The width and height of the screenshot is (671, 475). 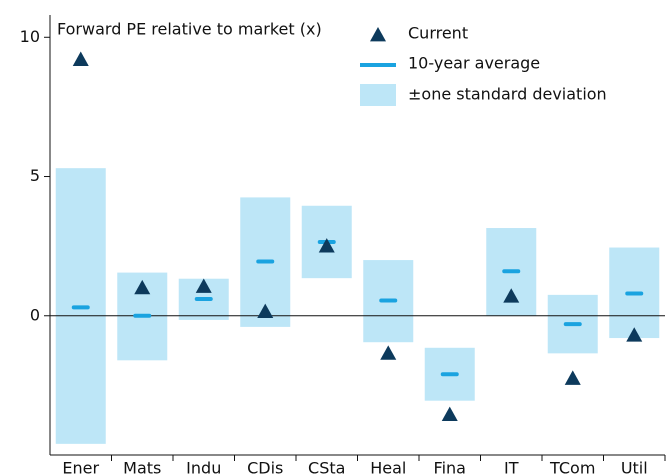 What do you see at coordinates (511, 467) in the screenshot?
I see `x-tick-label: IT` at bounding box center [511, 467].